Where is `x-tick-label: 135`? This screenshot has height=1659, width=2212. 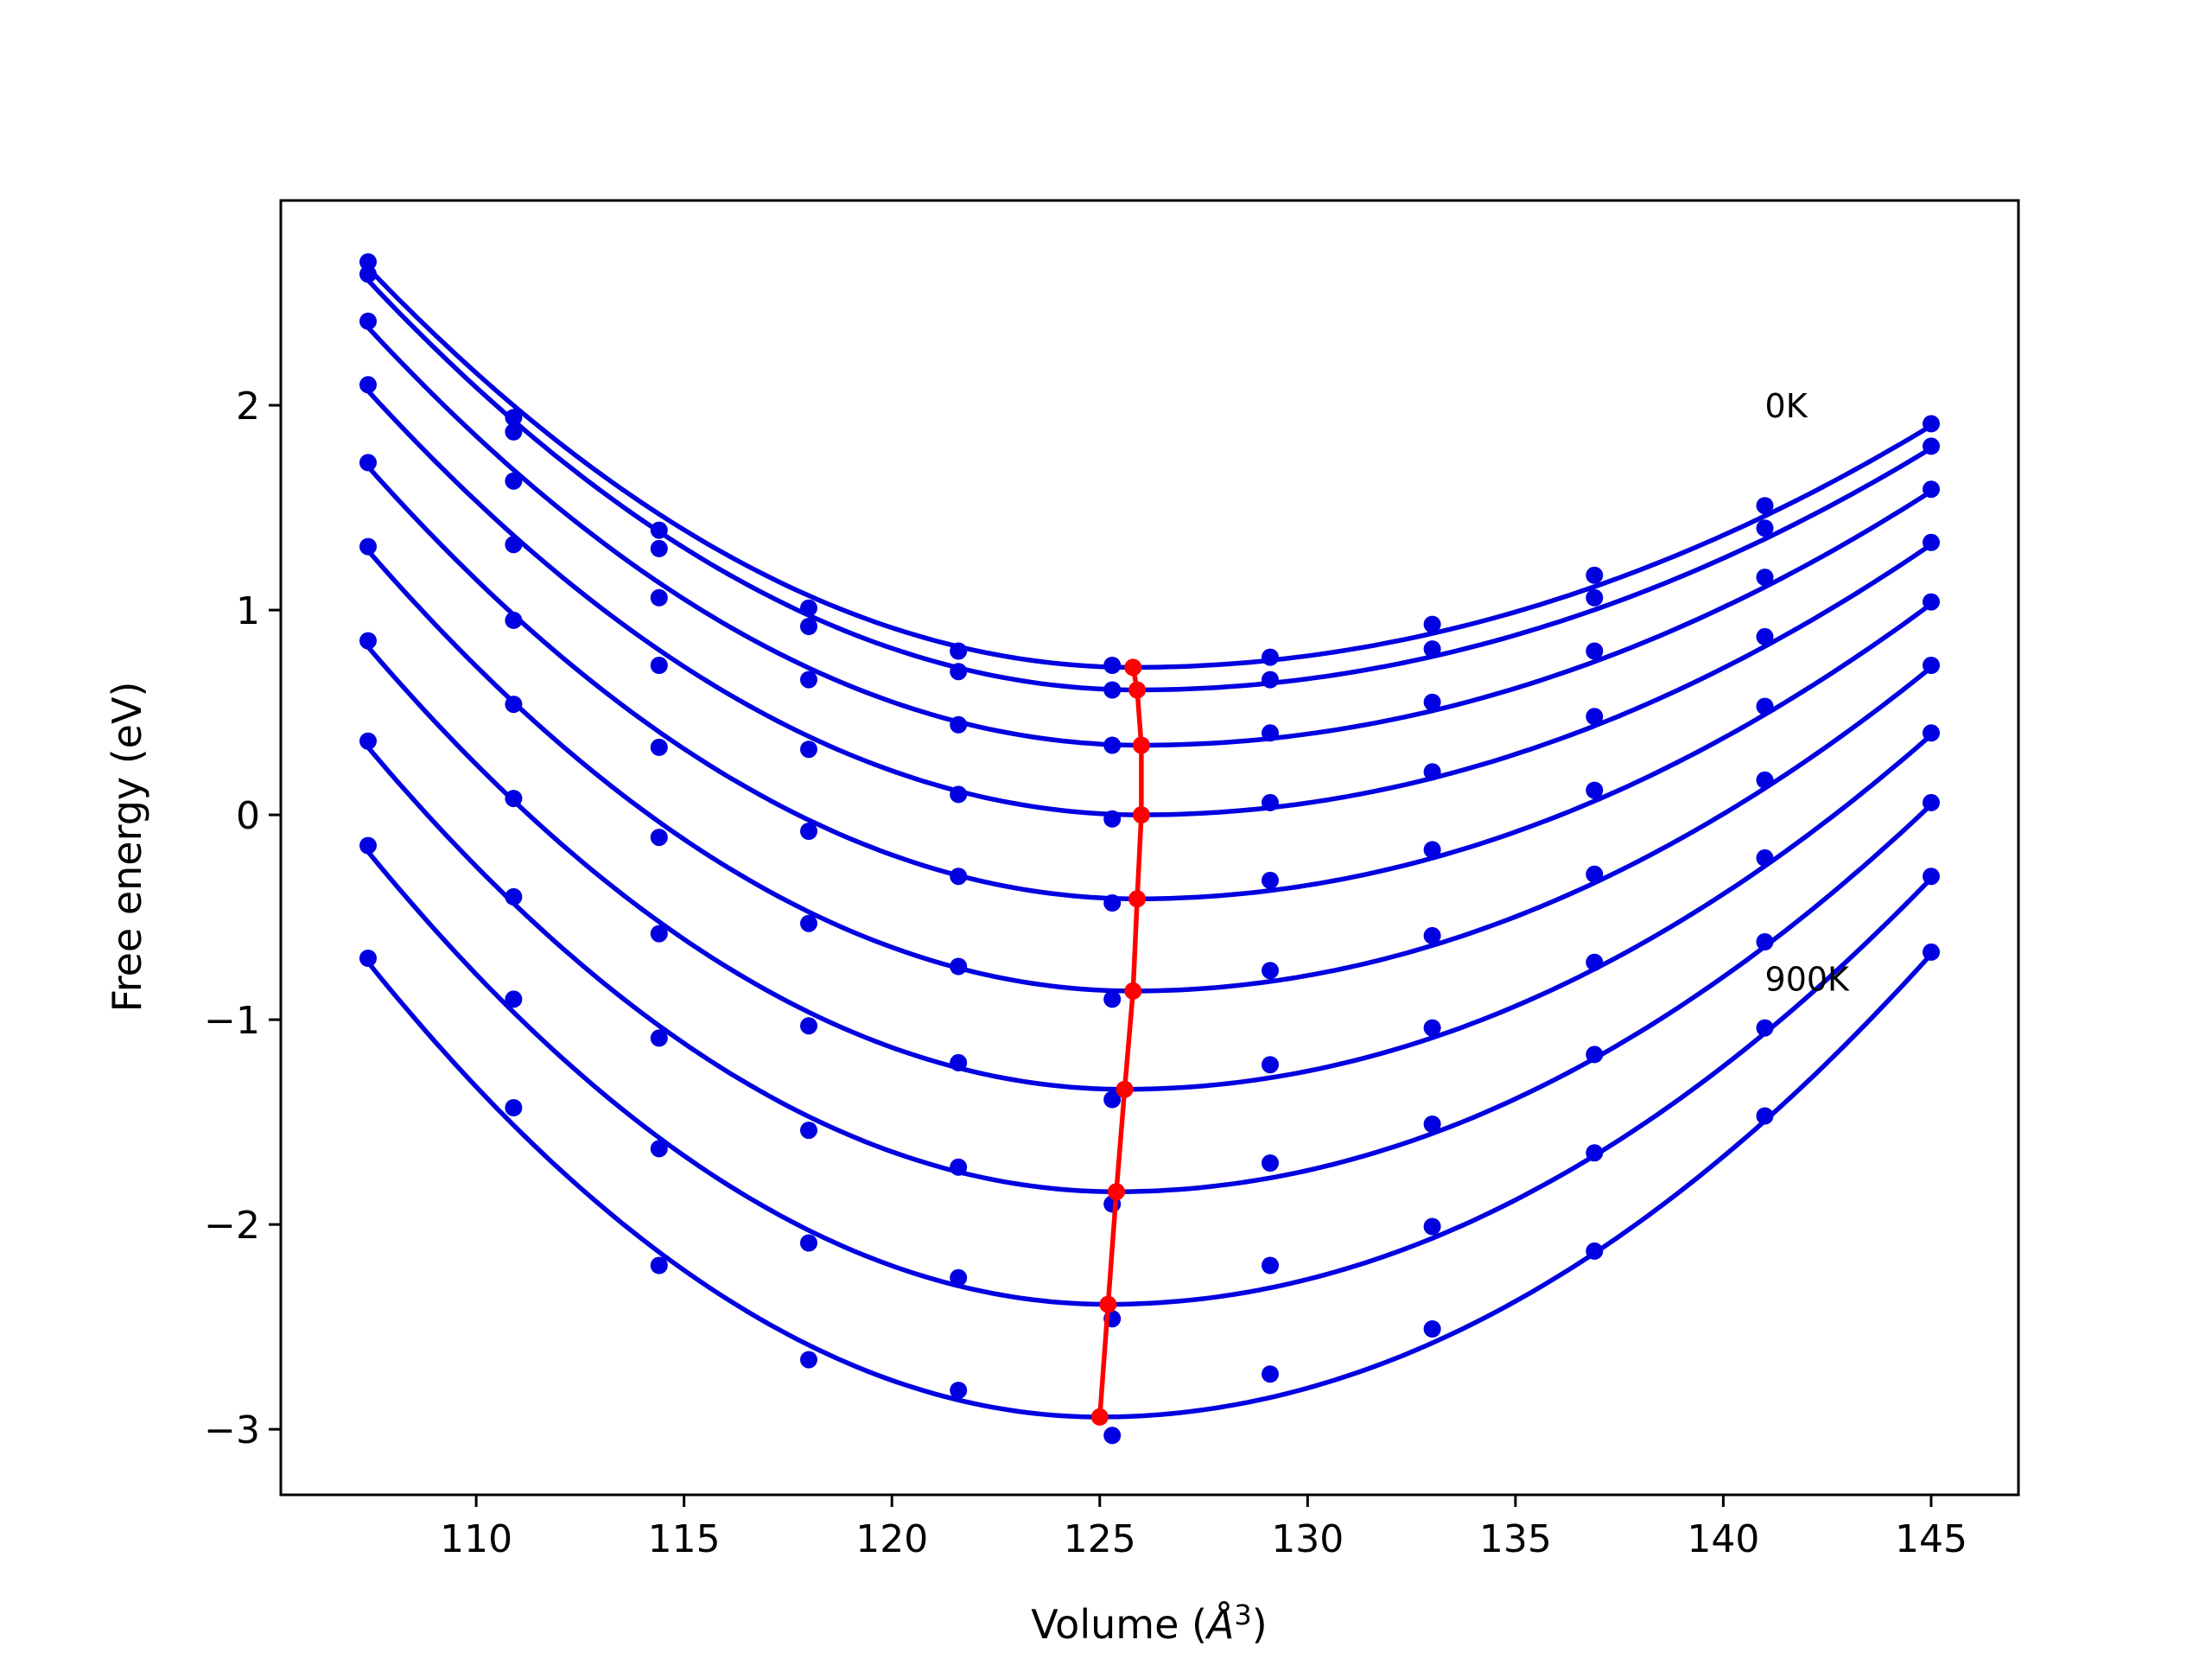 x-tick-label: 135 is located at coordinates (1515, 1539).